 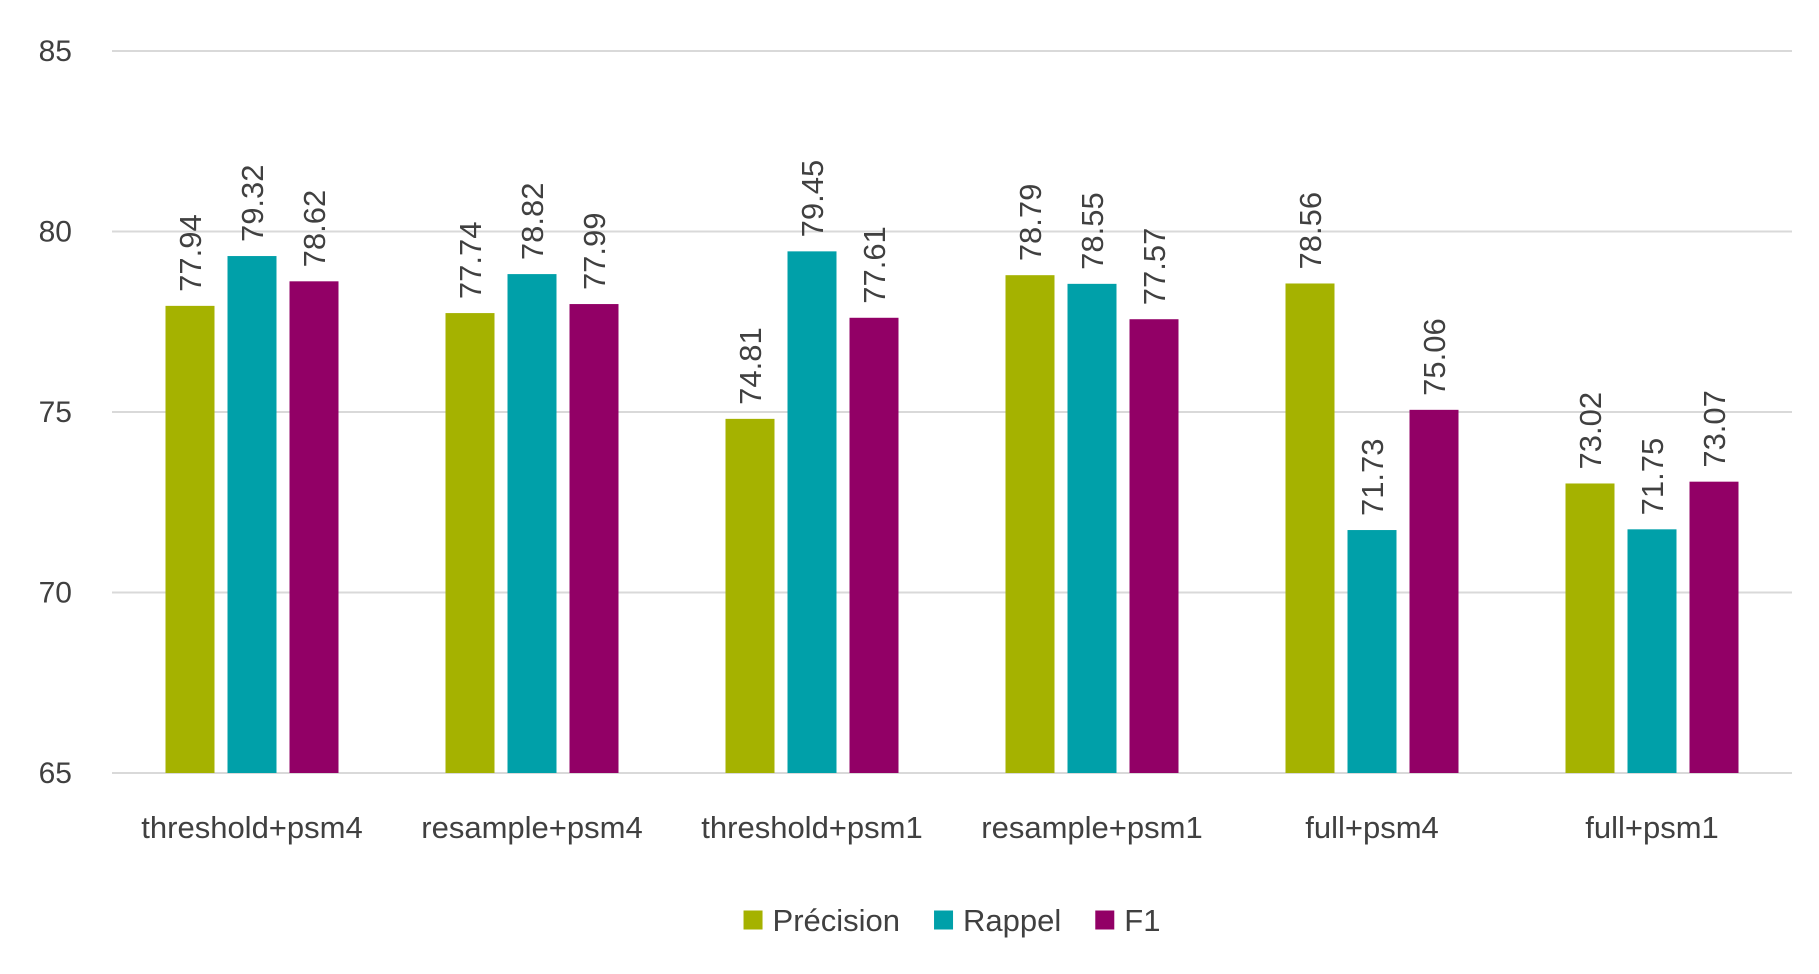 What do you see at coordinates (812, 199) in the screenshot?
I see `data-label: 79.45` at bounding box center [812, 199].